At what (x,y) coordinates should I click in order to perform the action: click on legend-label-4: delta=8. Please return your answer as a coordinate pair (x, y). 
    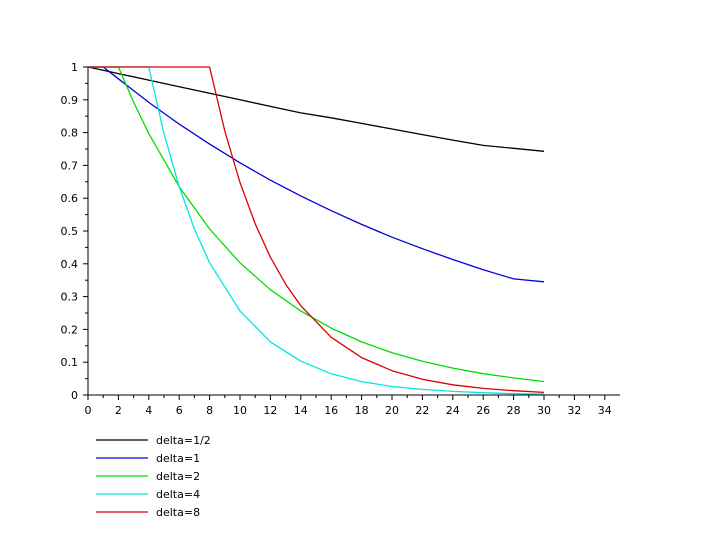
    Looking at the image, I should click on (178, 512).